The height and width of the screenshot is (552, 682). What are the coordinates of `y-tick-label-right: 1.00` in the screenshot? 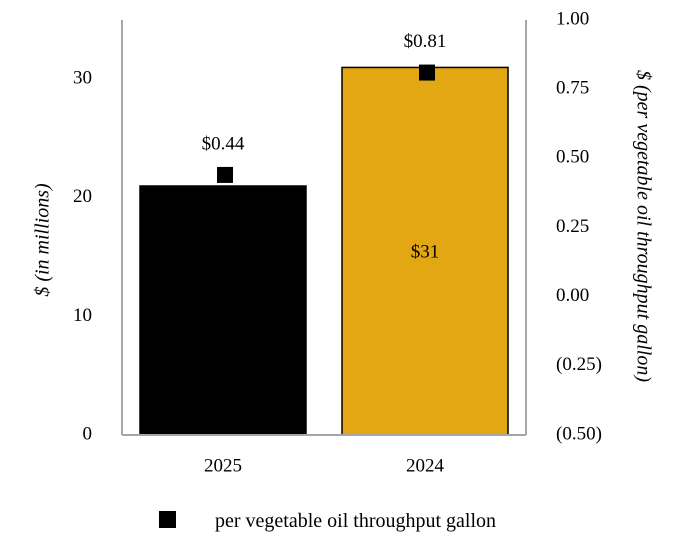 It's located at (572, 18).